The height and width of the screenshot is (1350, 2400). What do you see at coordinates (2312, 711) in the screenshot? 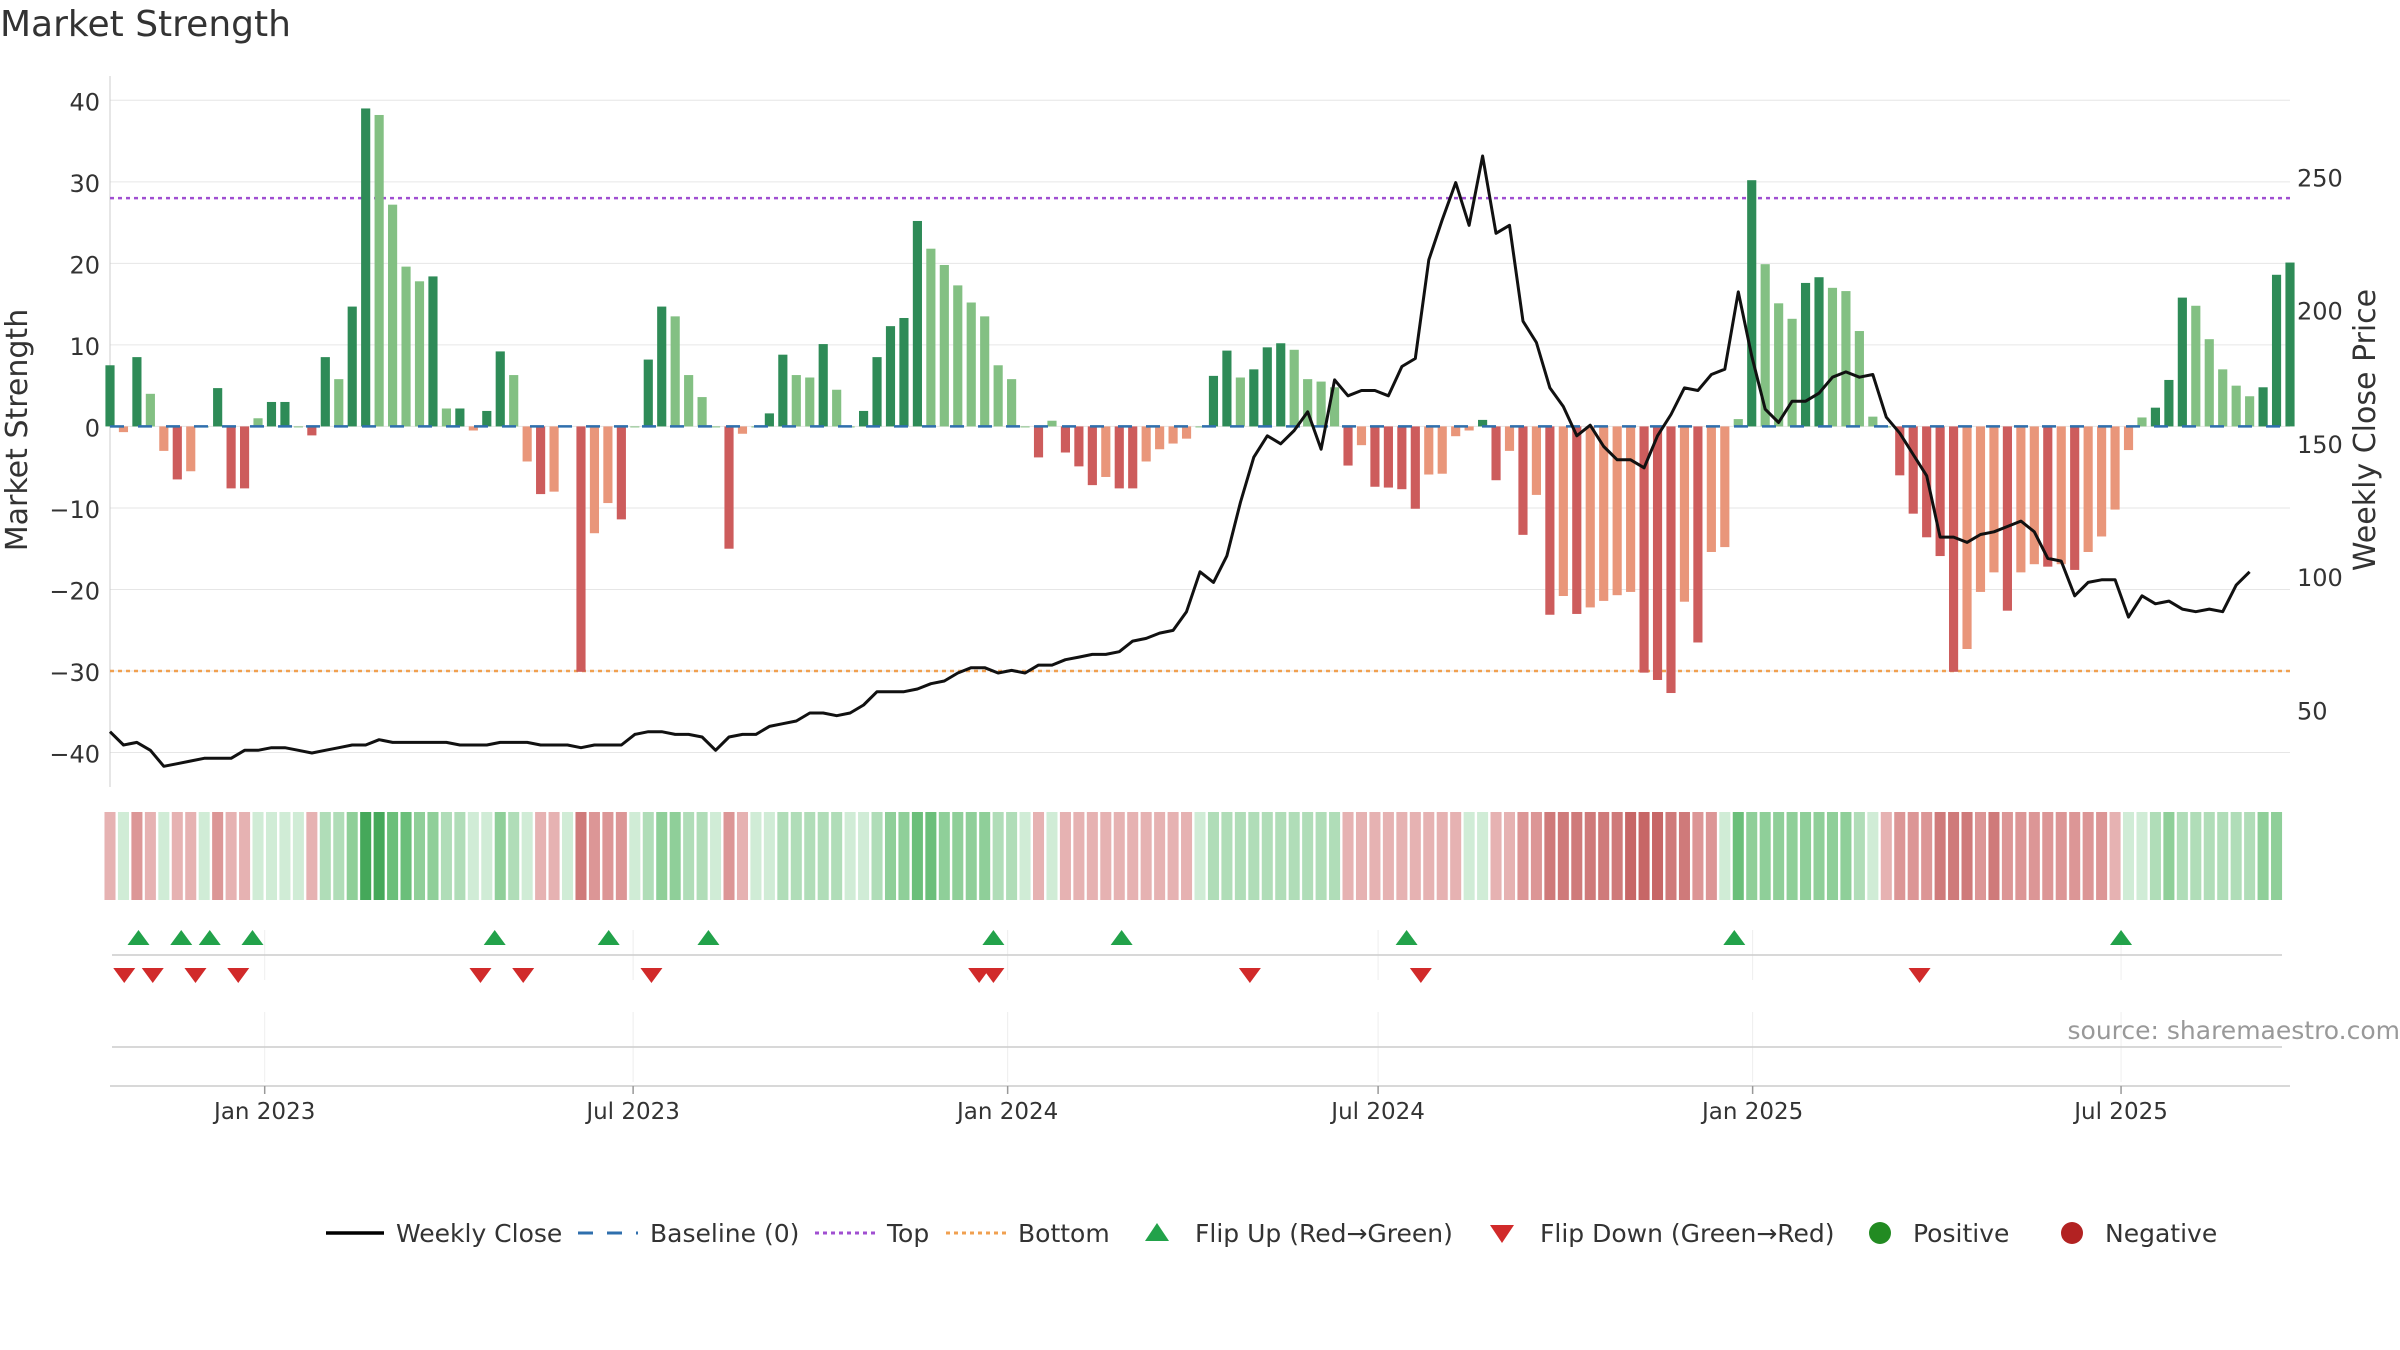
I see `y-right-tick-label: 50` at bounding box center [2312, 711].